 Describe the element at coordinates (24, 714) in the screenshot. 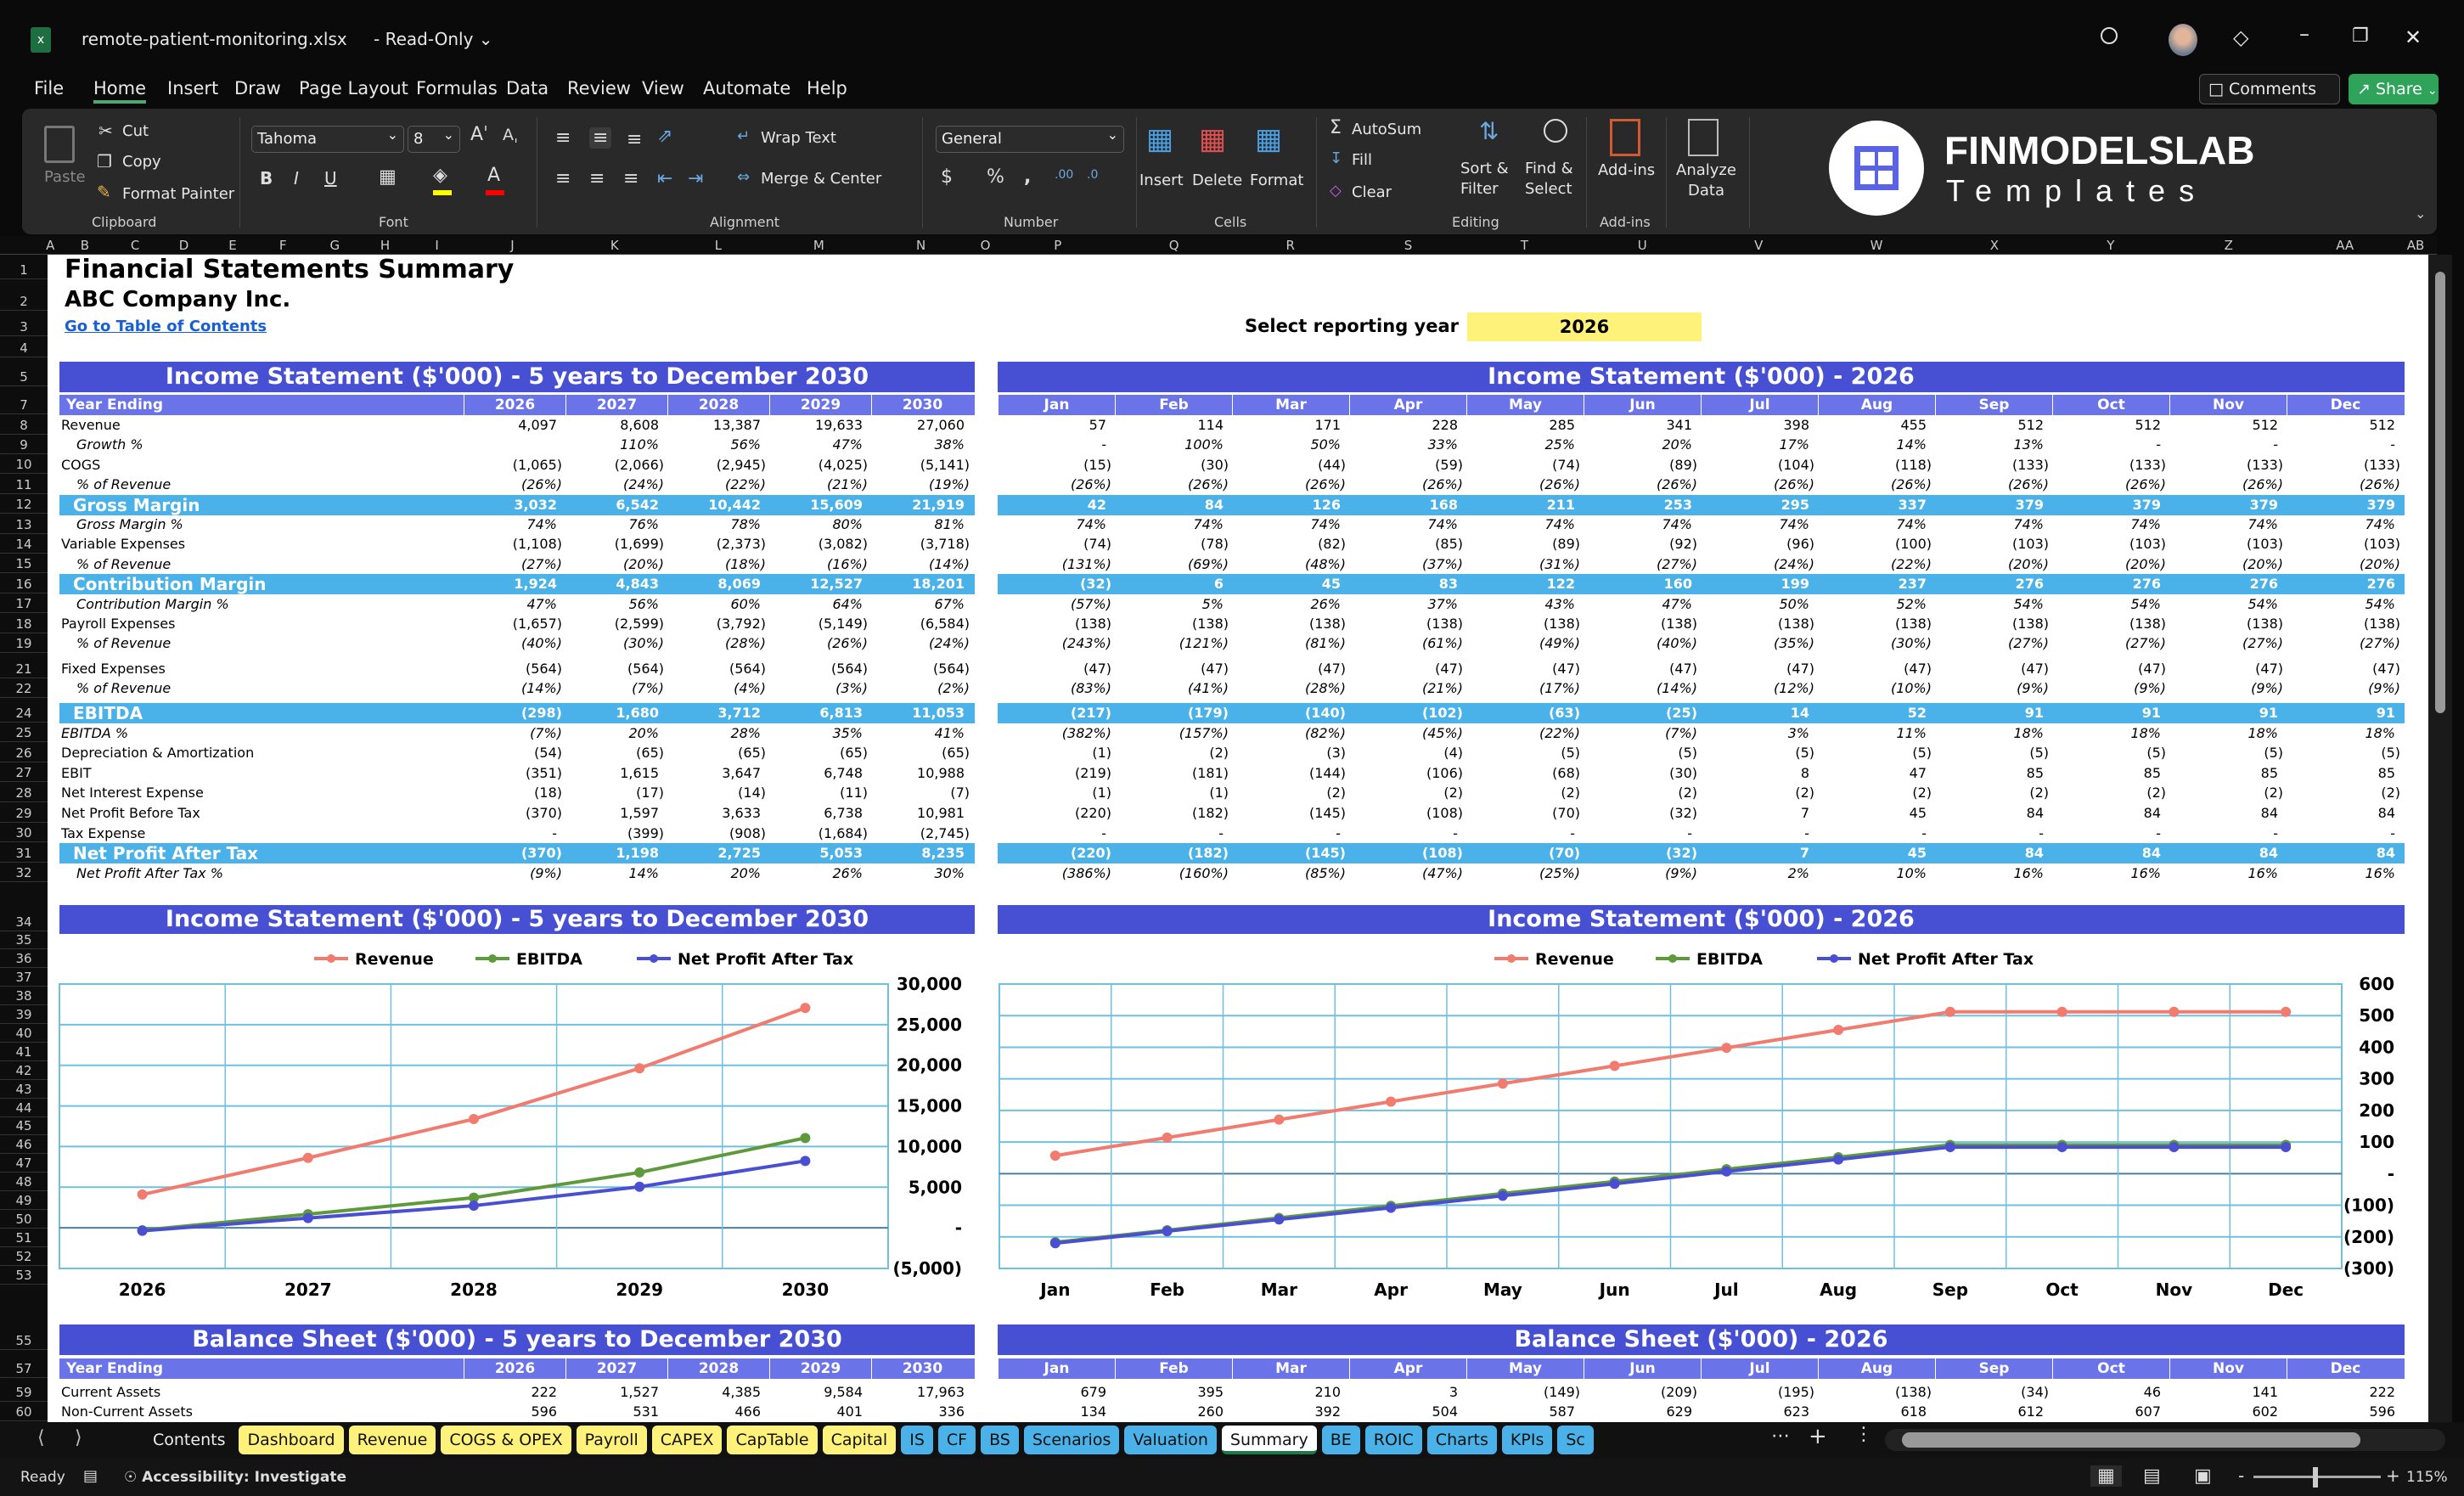

I see `row-header-24: 24` at that location.